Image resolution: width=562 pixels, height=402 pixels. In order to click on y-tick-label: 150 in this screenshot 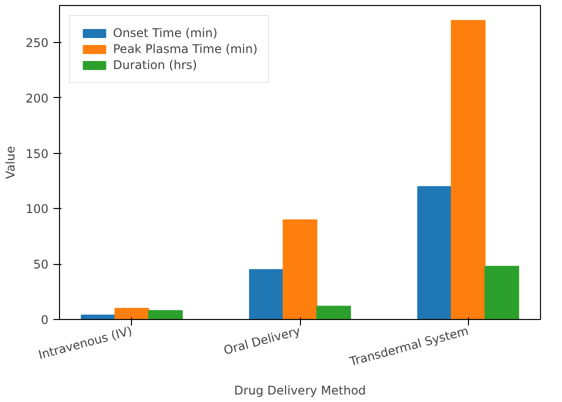, I will do `click(37, 153)`.